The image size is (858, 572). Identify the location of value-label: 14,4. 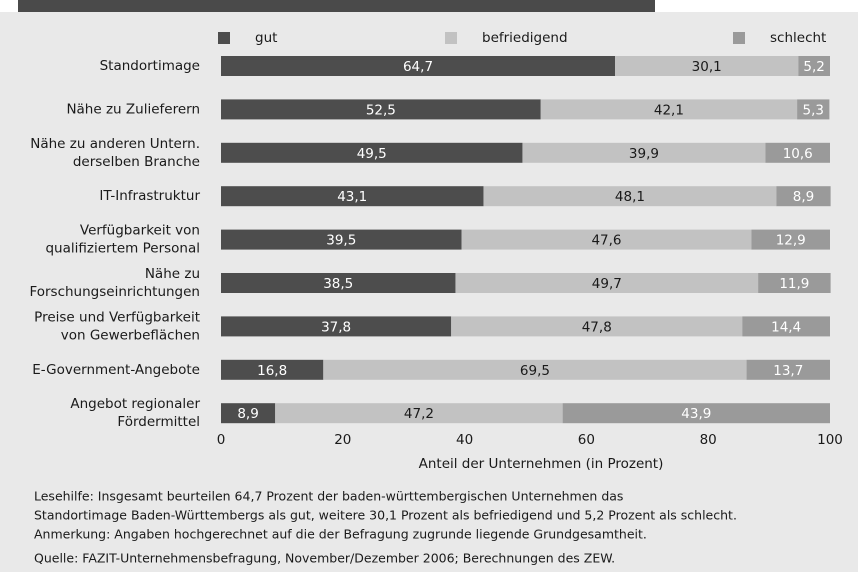
(786, 327).